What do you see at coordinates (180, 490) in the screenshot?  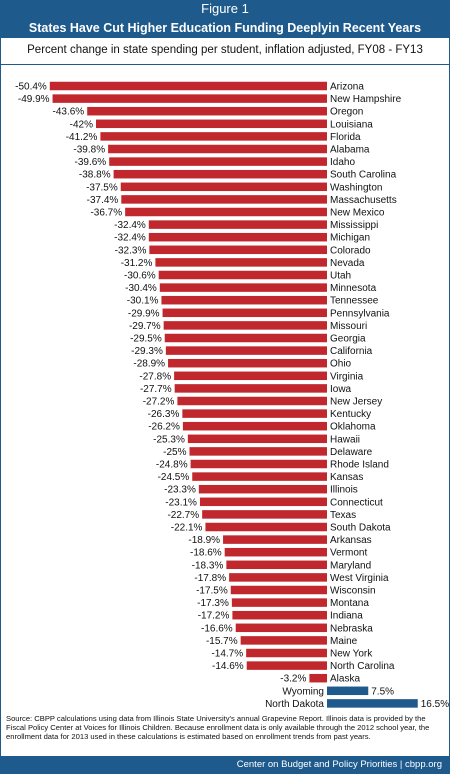 I see `value-label: -23.3%` at bounding box center [180, 490].